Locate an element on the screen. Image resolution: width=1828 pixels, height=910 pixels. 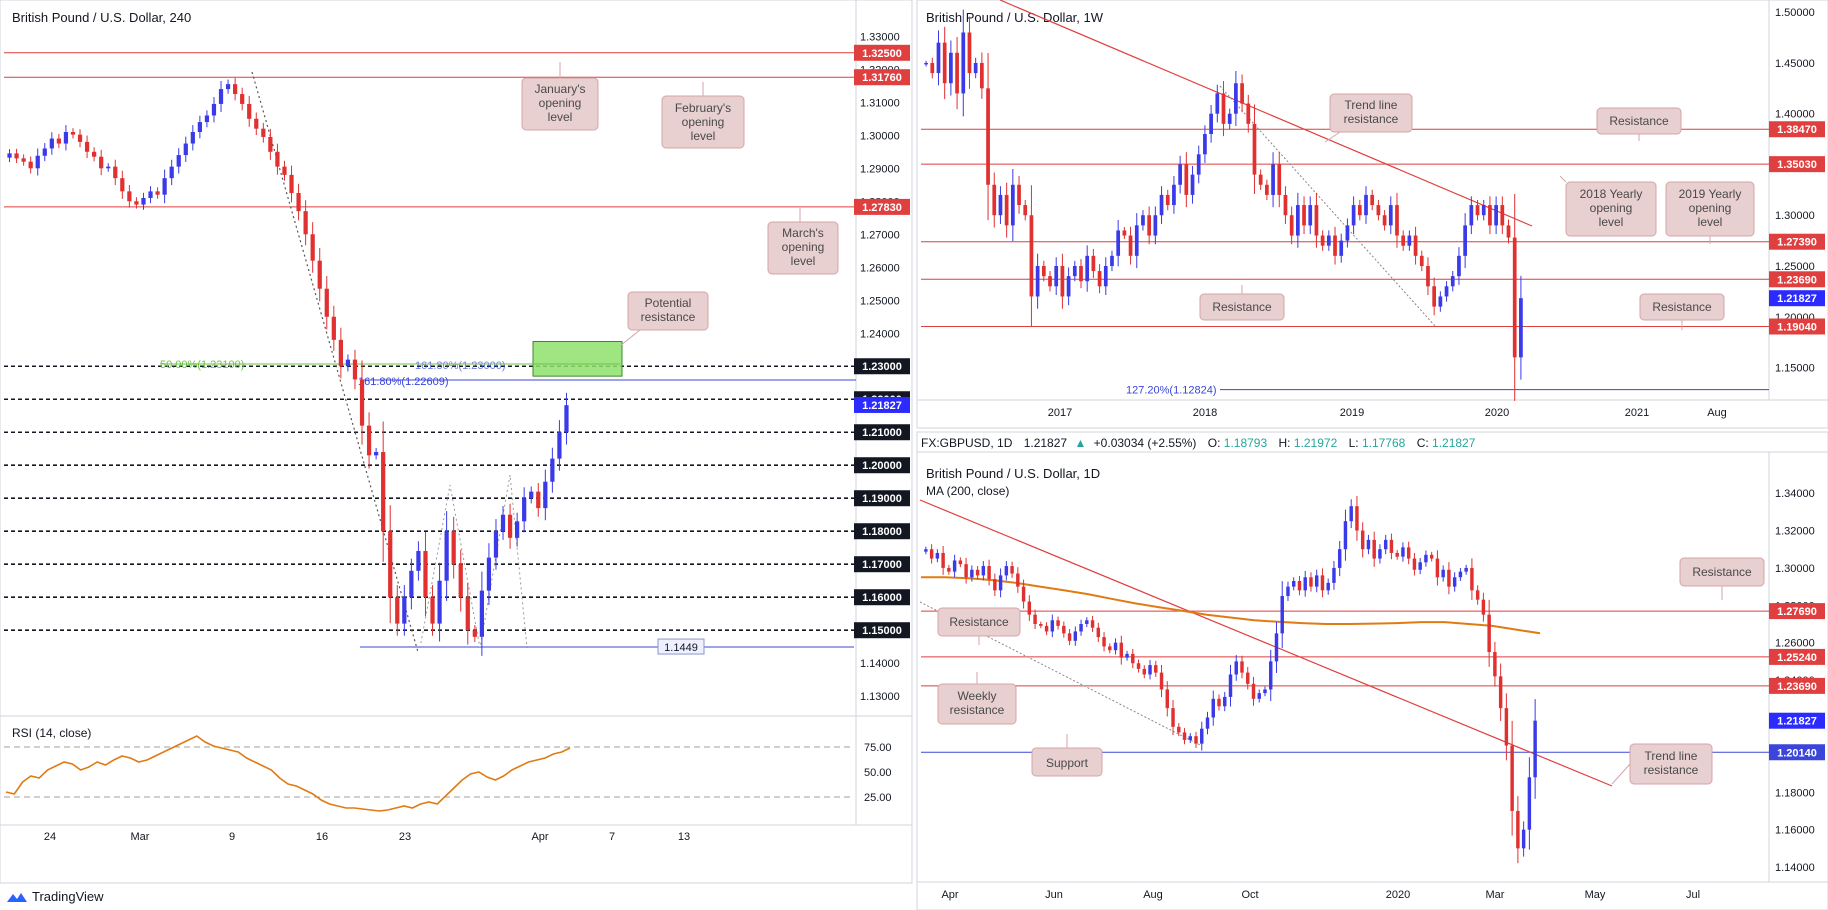
w1-callout-resistance-mid: Resistance is located at coordinates (1242, 303).